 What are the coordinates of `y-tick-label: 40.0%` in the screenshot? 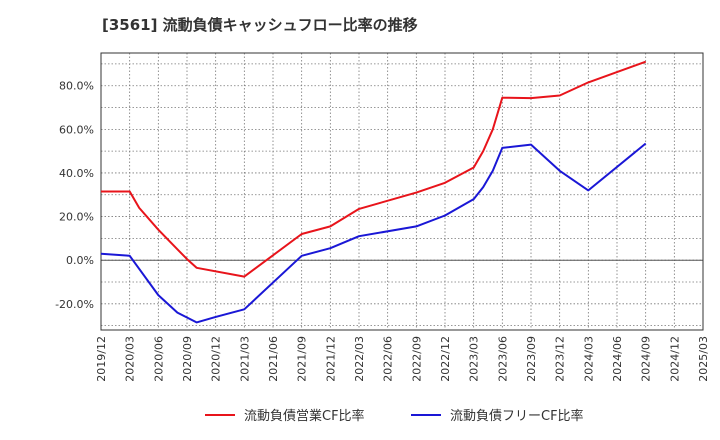 It's located at (76, 173).